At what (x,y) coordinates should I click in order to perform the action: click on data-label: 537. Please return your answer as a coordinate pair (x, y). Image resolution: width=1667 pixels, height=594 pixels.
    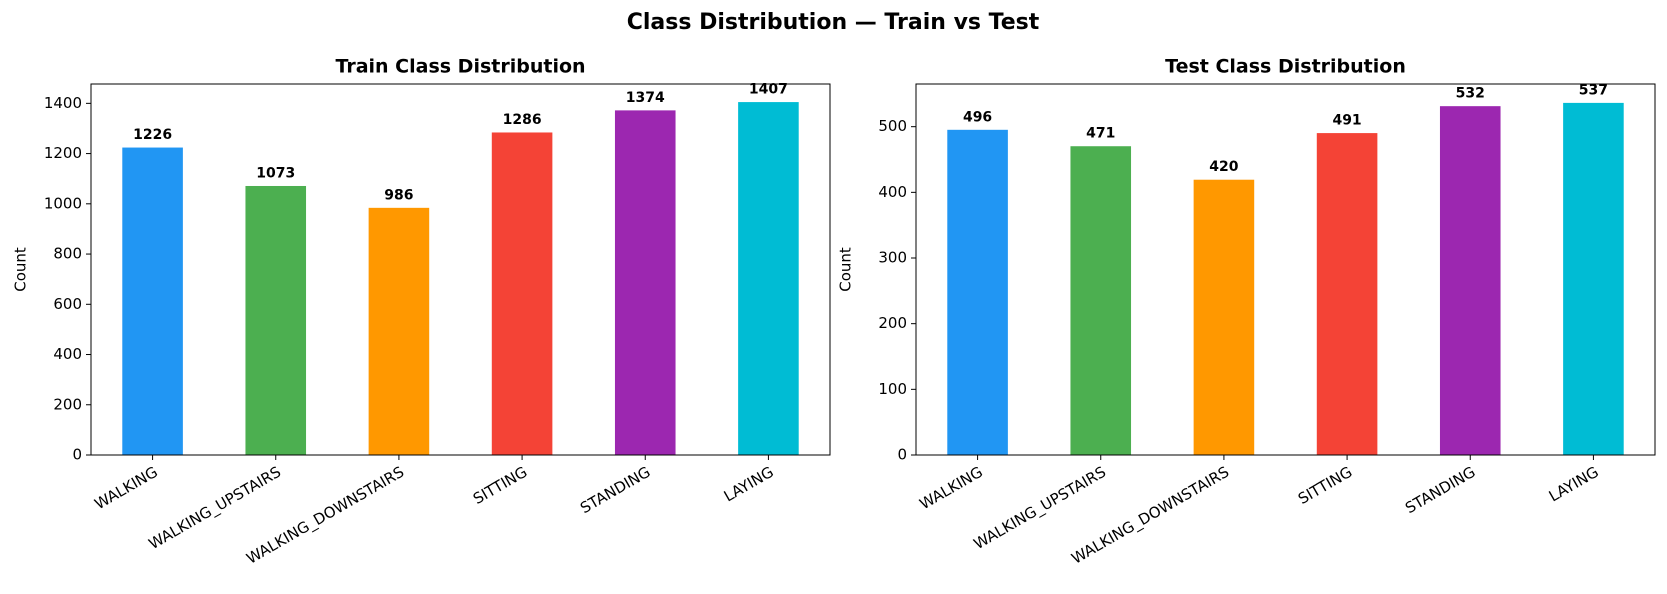
    Looking at the image, I should click on (1593, 90).